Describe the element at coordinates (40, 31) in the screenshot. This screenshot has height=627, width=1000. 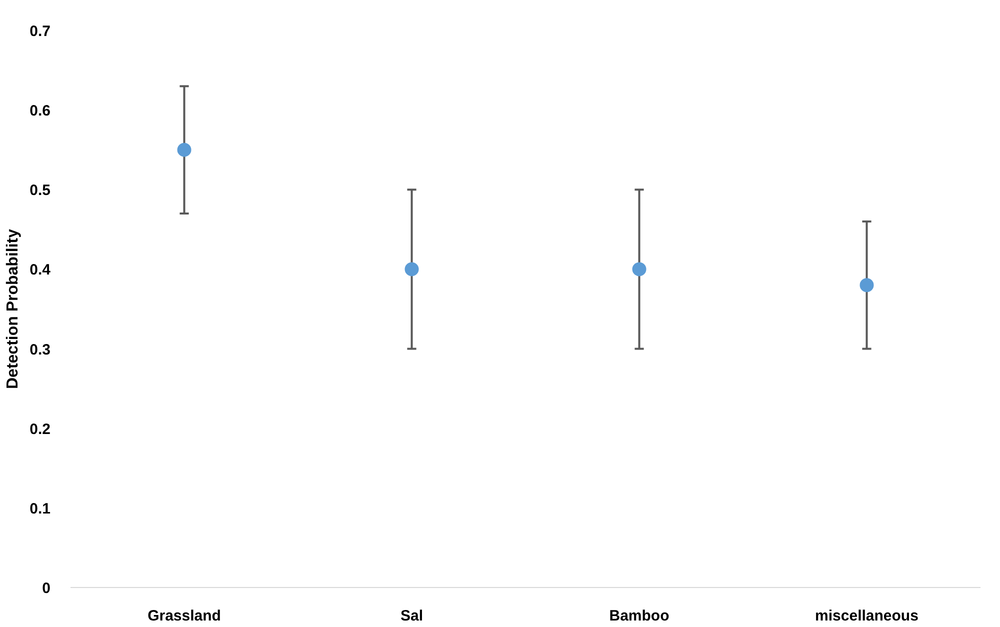
I see `y-tick-label: 0.7` at that location.